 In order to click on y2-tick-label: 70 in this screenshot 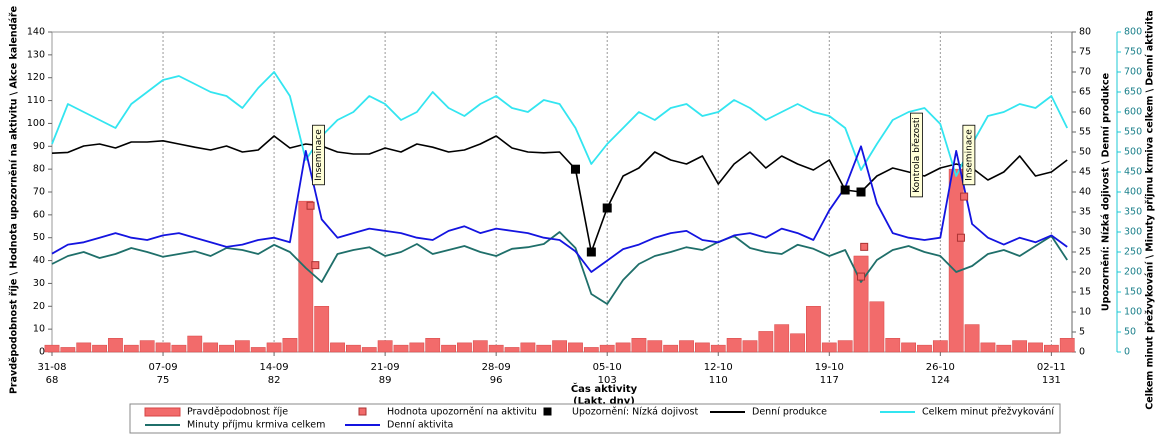, I will do `click(1085, 72)`.